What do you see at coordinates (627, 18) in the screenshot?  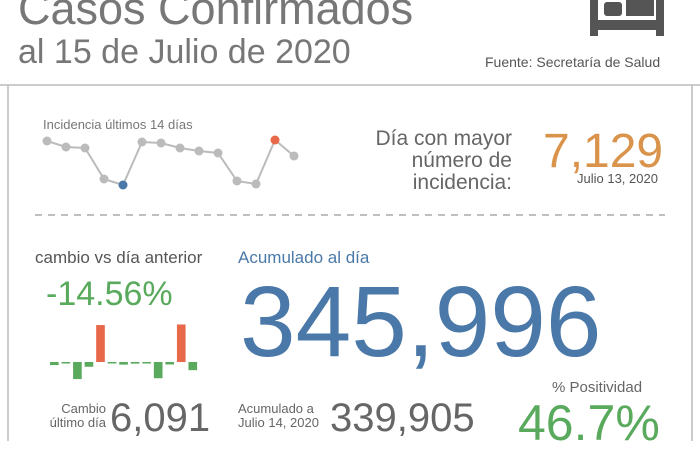 I see `bed-icon` at bounding box center [627, 18].